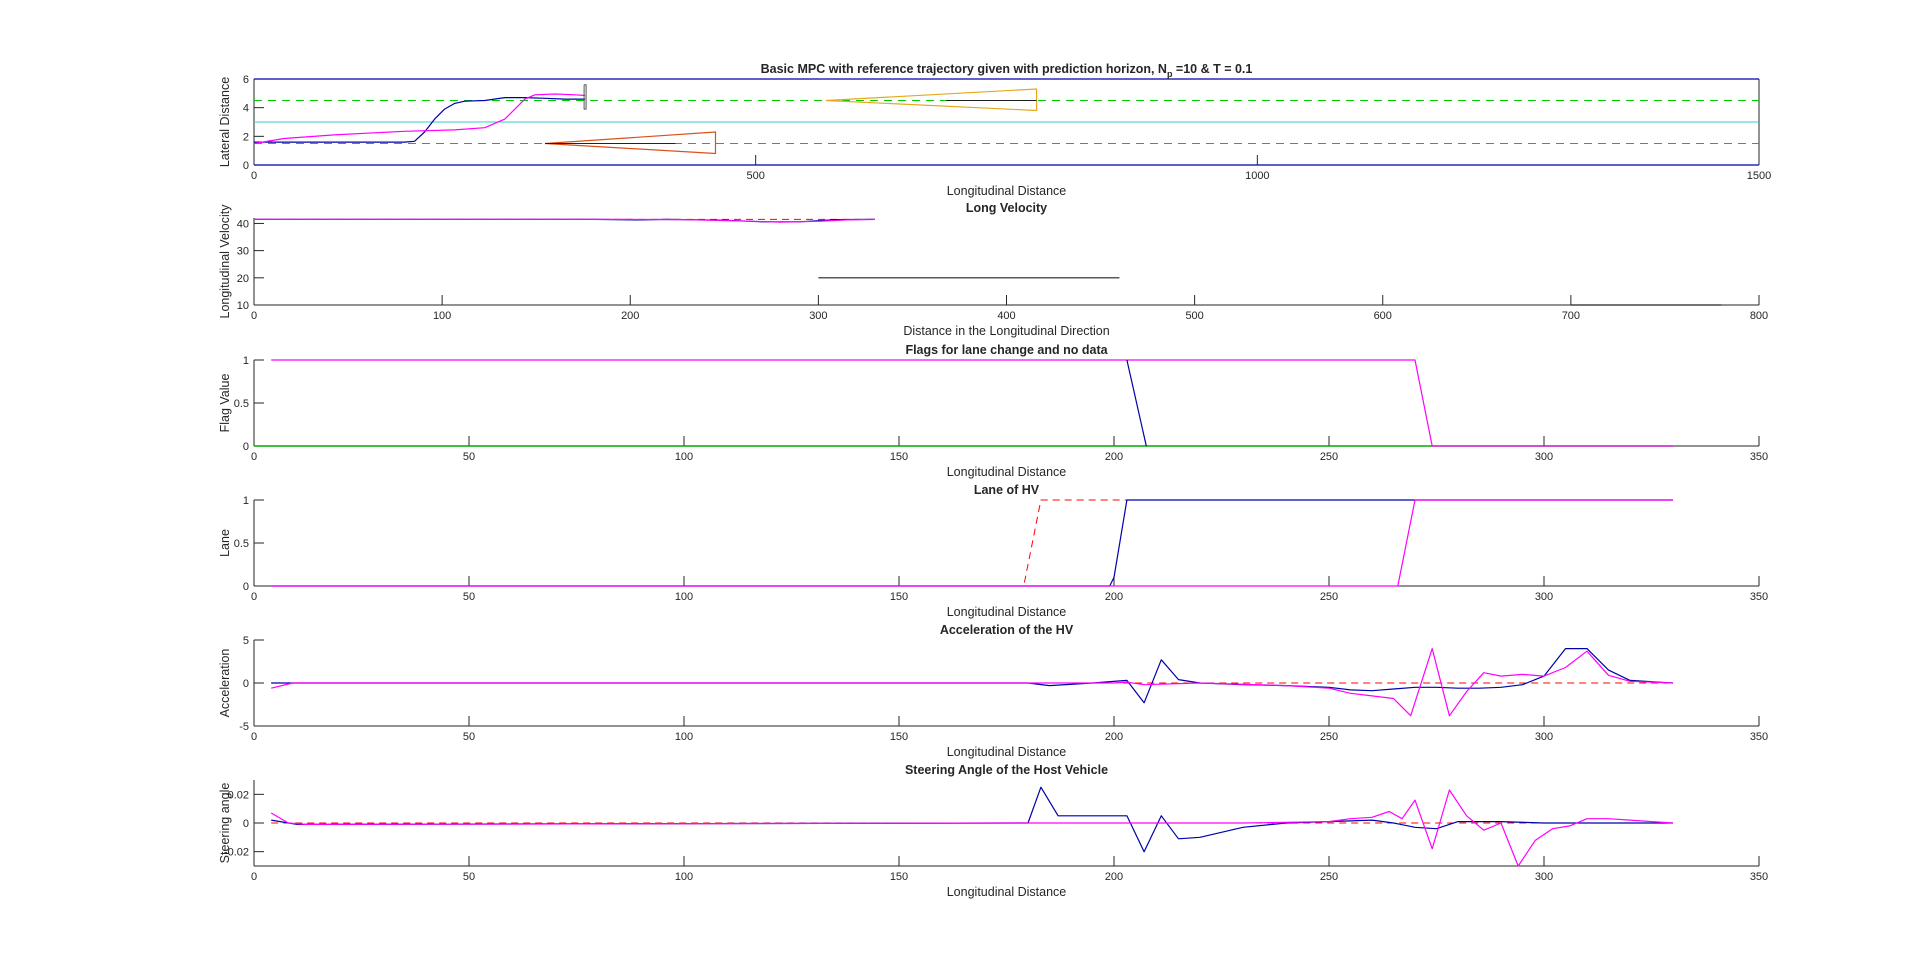  What do you see at coordinates (1571, 316) in the screenshot?
I see `x-tick-label: 700` at bounding box center [1571, 316].